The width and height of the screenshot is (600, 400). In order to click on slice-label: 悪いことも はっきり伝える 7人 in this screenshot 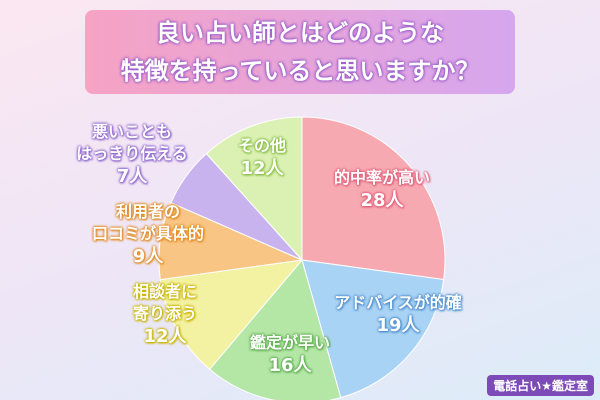, I will do `click(132, 155)`.